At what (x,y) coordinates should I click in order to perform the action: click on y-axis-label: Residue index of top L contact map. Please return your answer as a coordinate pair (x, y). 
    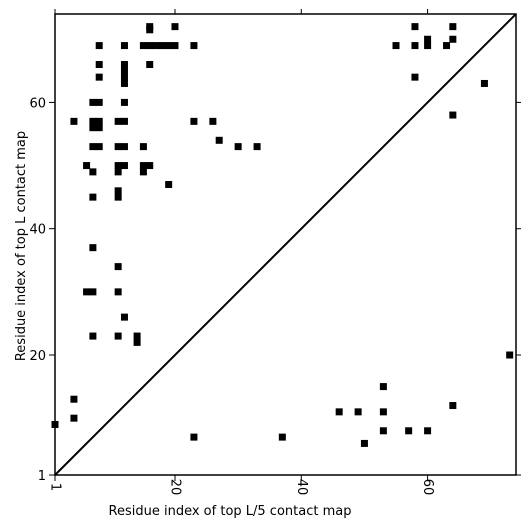
    Looking at the image, I should click on (21, 246).